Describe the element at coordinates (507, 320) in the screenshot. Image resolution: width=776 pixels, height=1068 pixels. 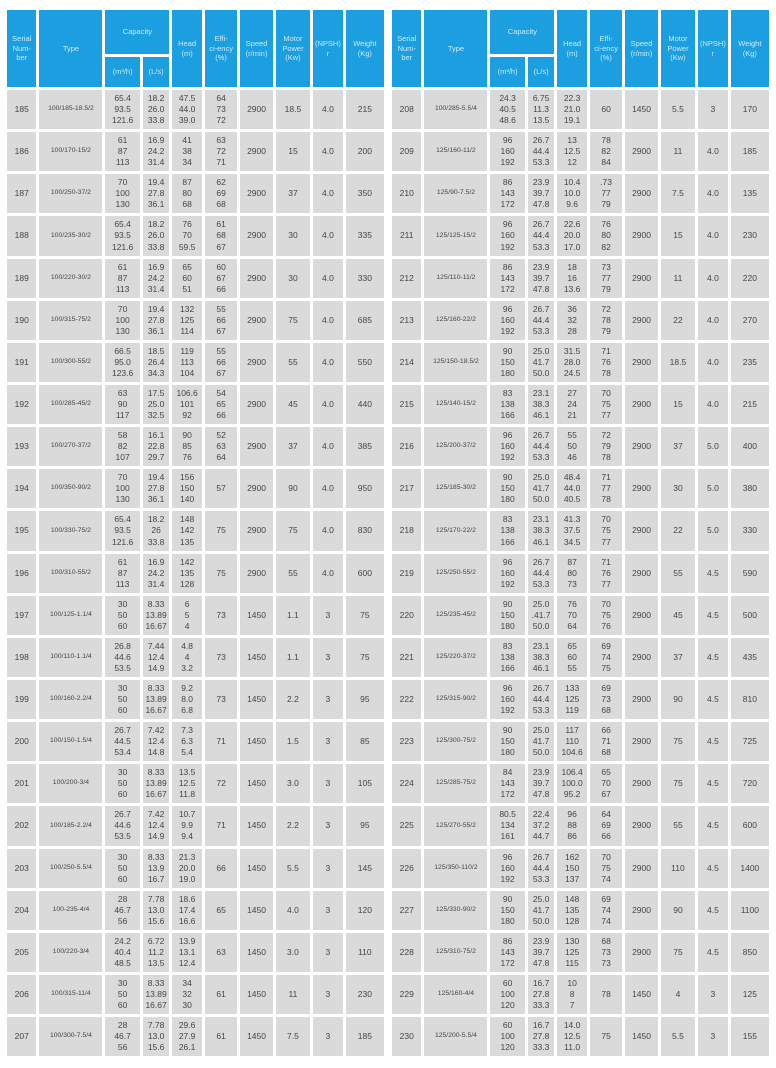
I see `cell-capacity-m3h: 96 160 192` at that location.